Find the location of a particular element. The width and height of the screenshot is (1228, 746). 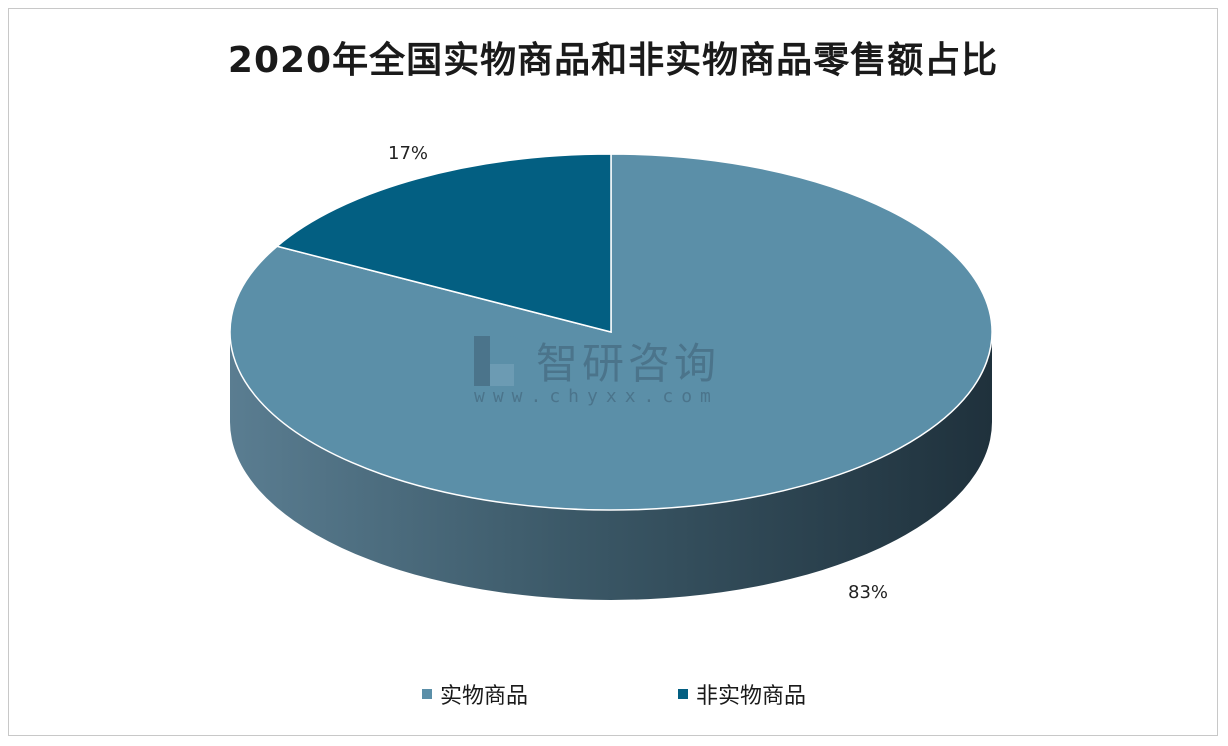

legend-item-physical: 实物商品 is located at coordinates (474, 694).